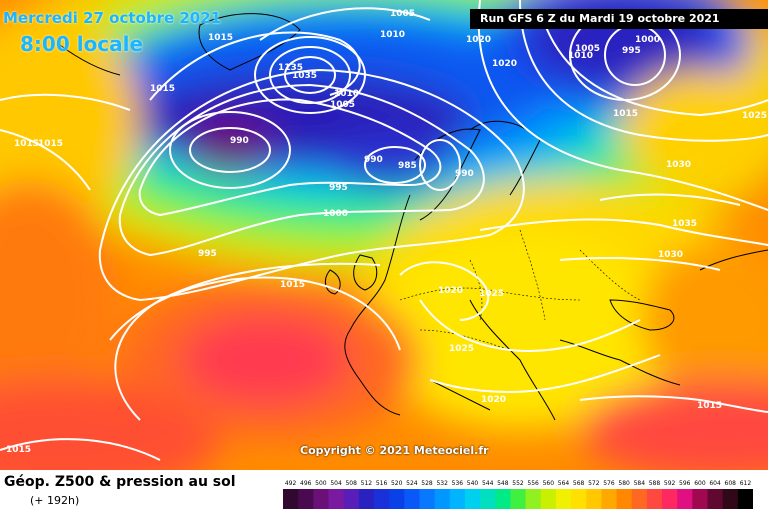 This screenshot has width=768, height=512. I want to click on legend-tick-label: 512, so click(367, 483).